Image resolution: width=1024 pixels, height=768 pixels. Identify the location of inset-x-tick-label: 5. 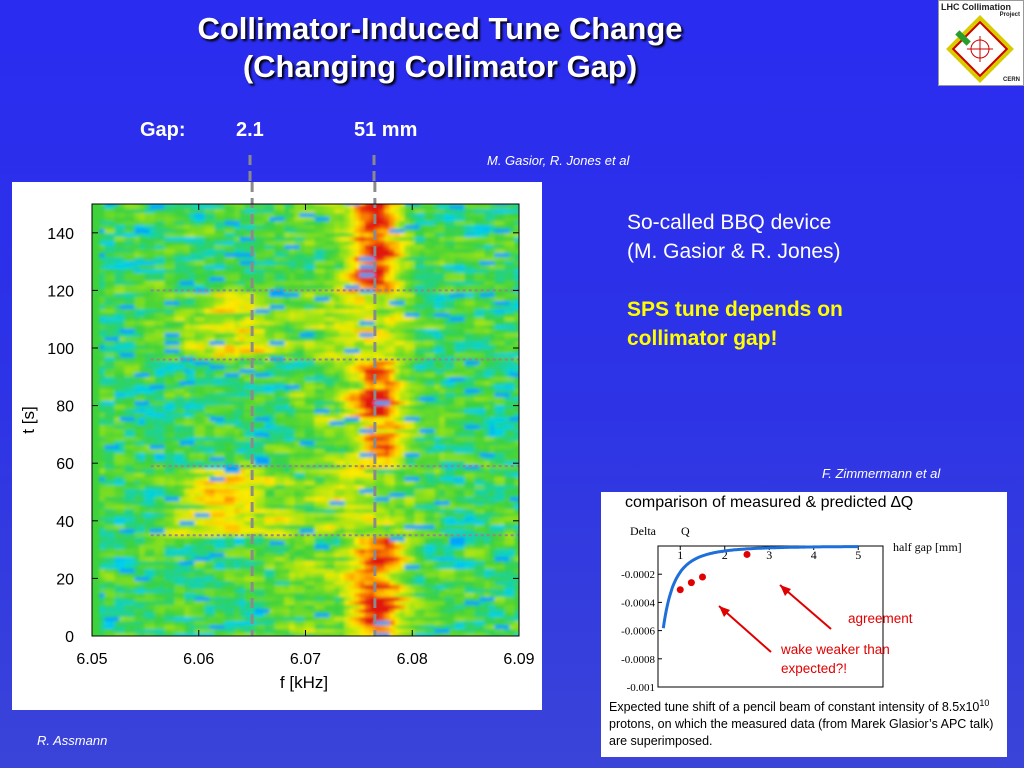
(858, 555).